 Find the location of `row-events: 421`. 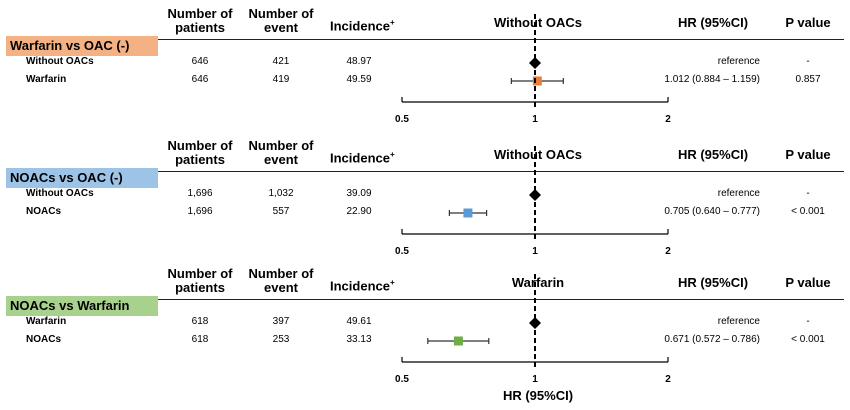

row-events: 421 is located at coordinates (281, 61).